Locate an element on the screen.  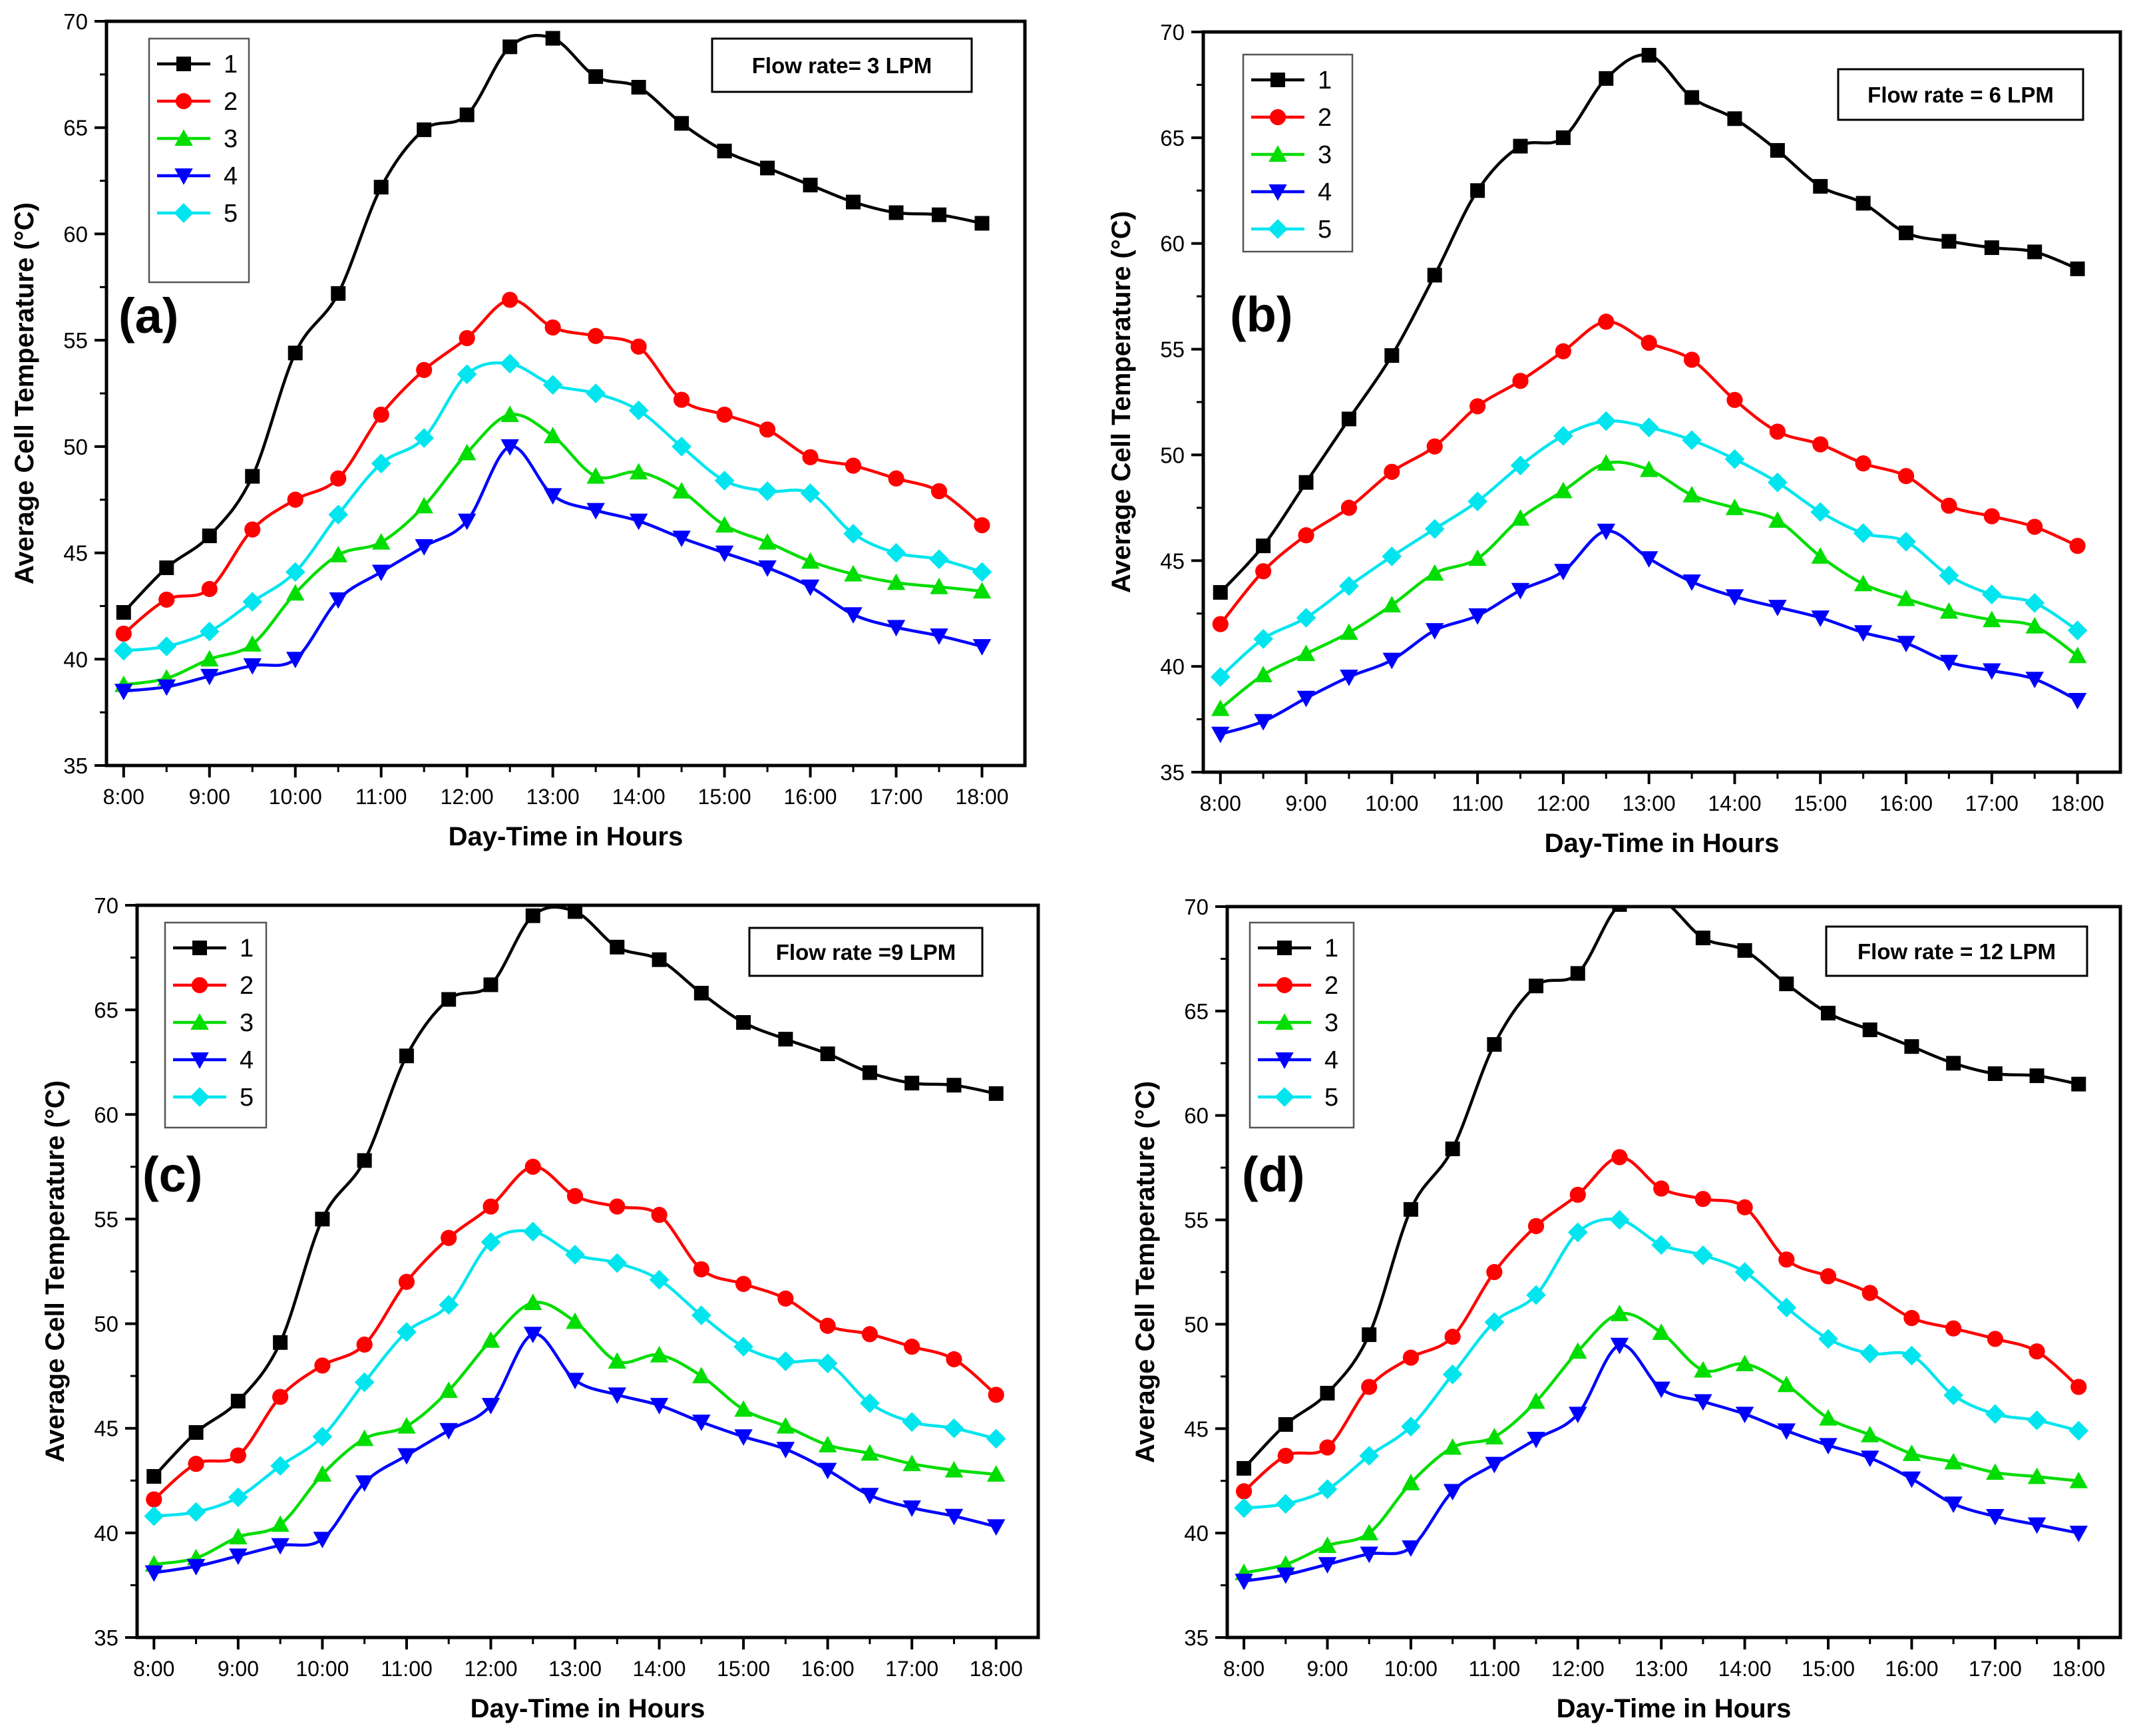
y-axis-title: Average Cell Temperature (°C) is located at coordinates (24, 393).